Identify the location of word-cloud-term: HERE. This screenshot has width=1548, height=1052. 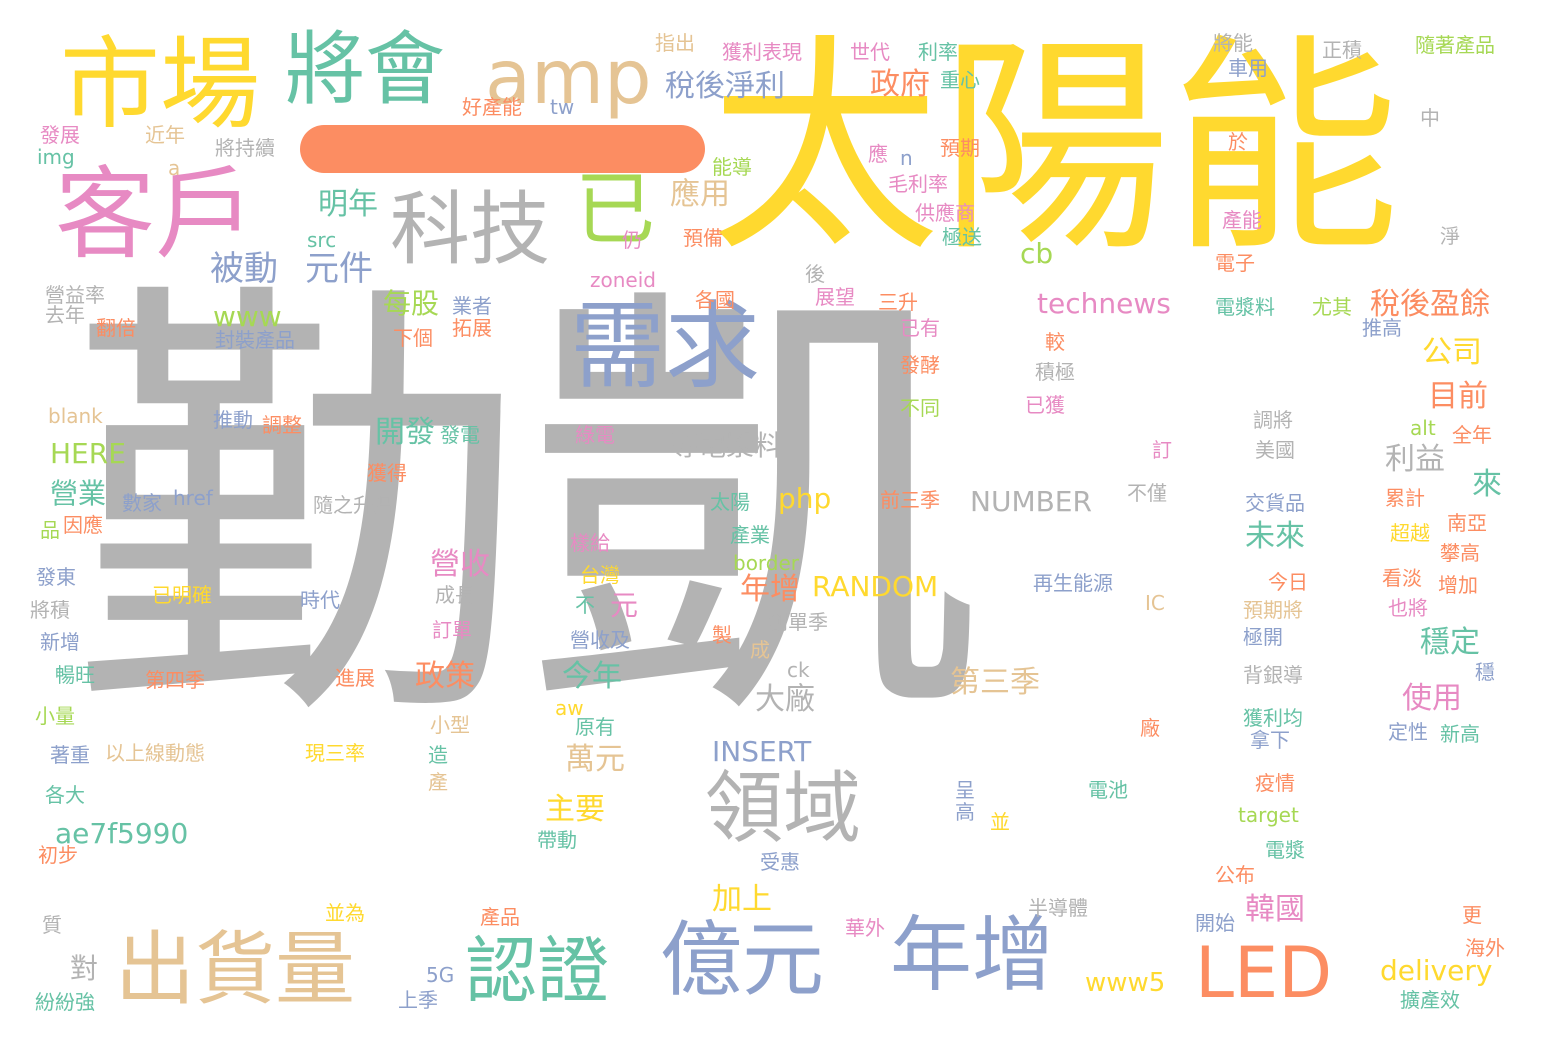
(88, 453).